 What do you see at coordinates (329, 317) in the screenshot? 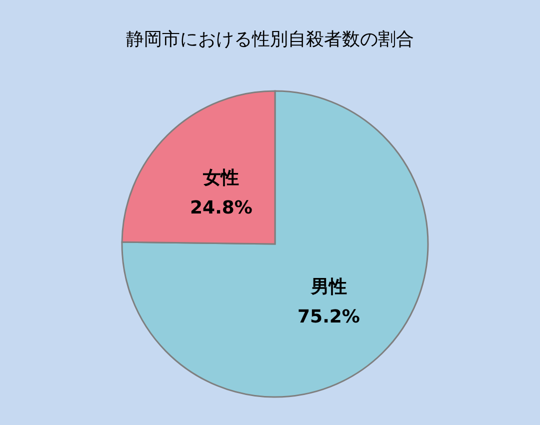
I see `data-label: 75.2%` at bounding box center [329, 317].